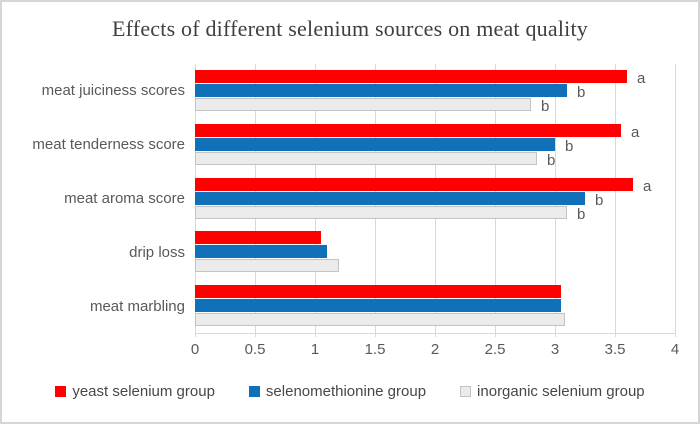 The width and height of the screenshot is (700, 424). I want to click on category-label: meat aroma score, so click(124, 198).